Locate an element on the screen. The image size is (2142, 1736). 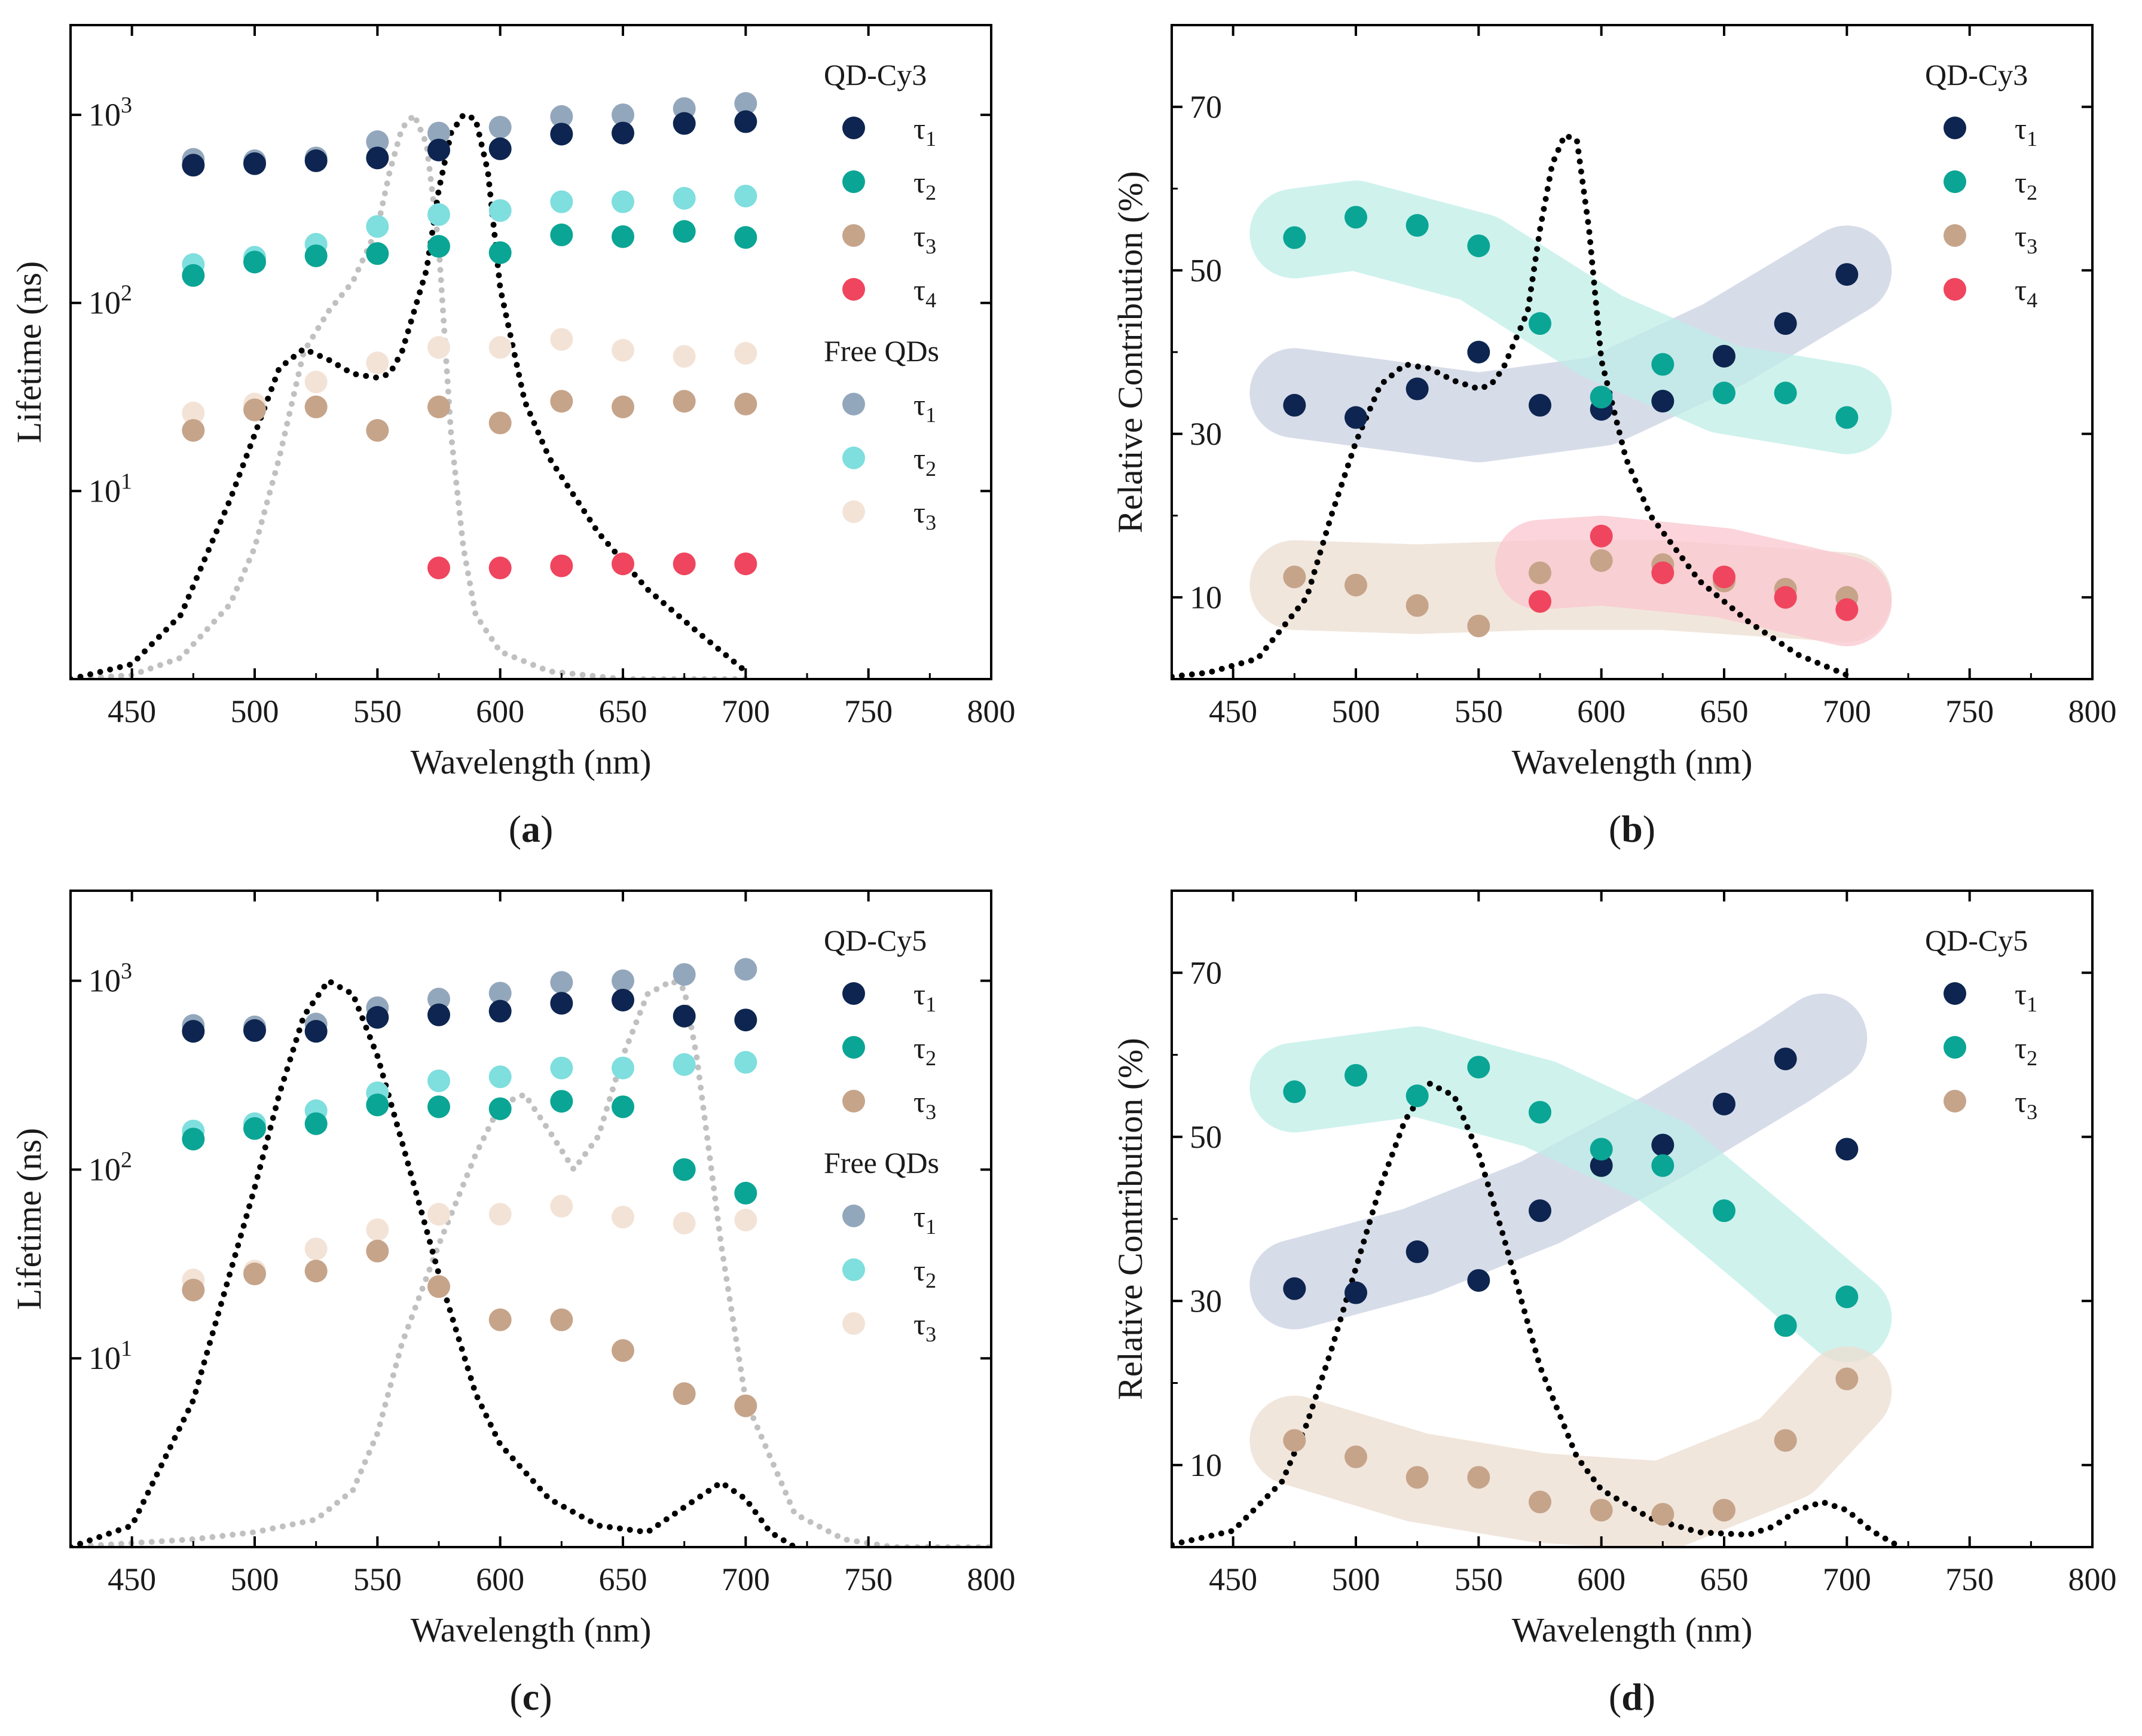
series-qd-cy3-τ4 is located at coordinates (1694, 572).